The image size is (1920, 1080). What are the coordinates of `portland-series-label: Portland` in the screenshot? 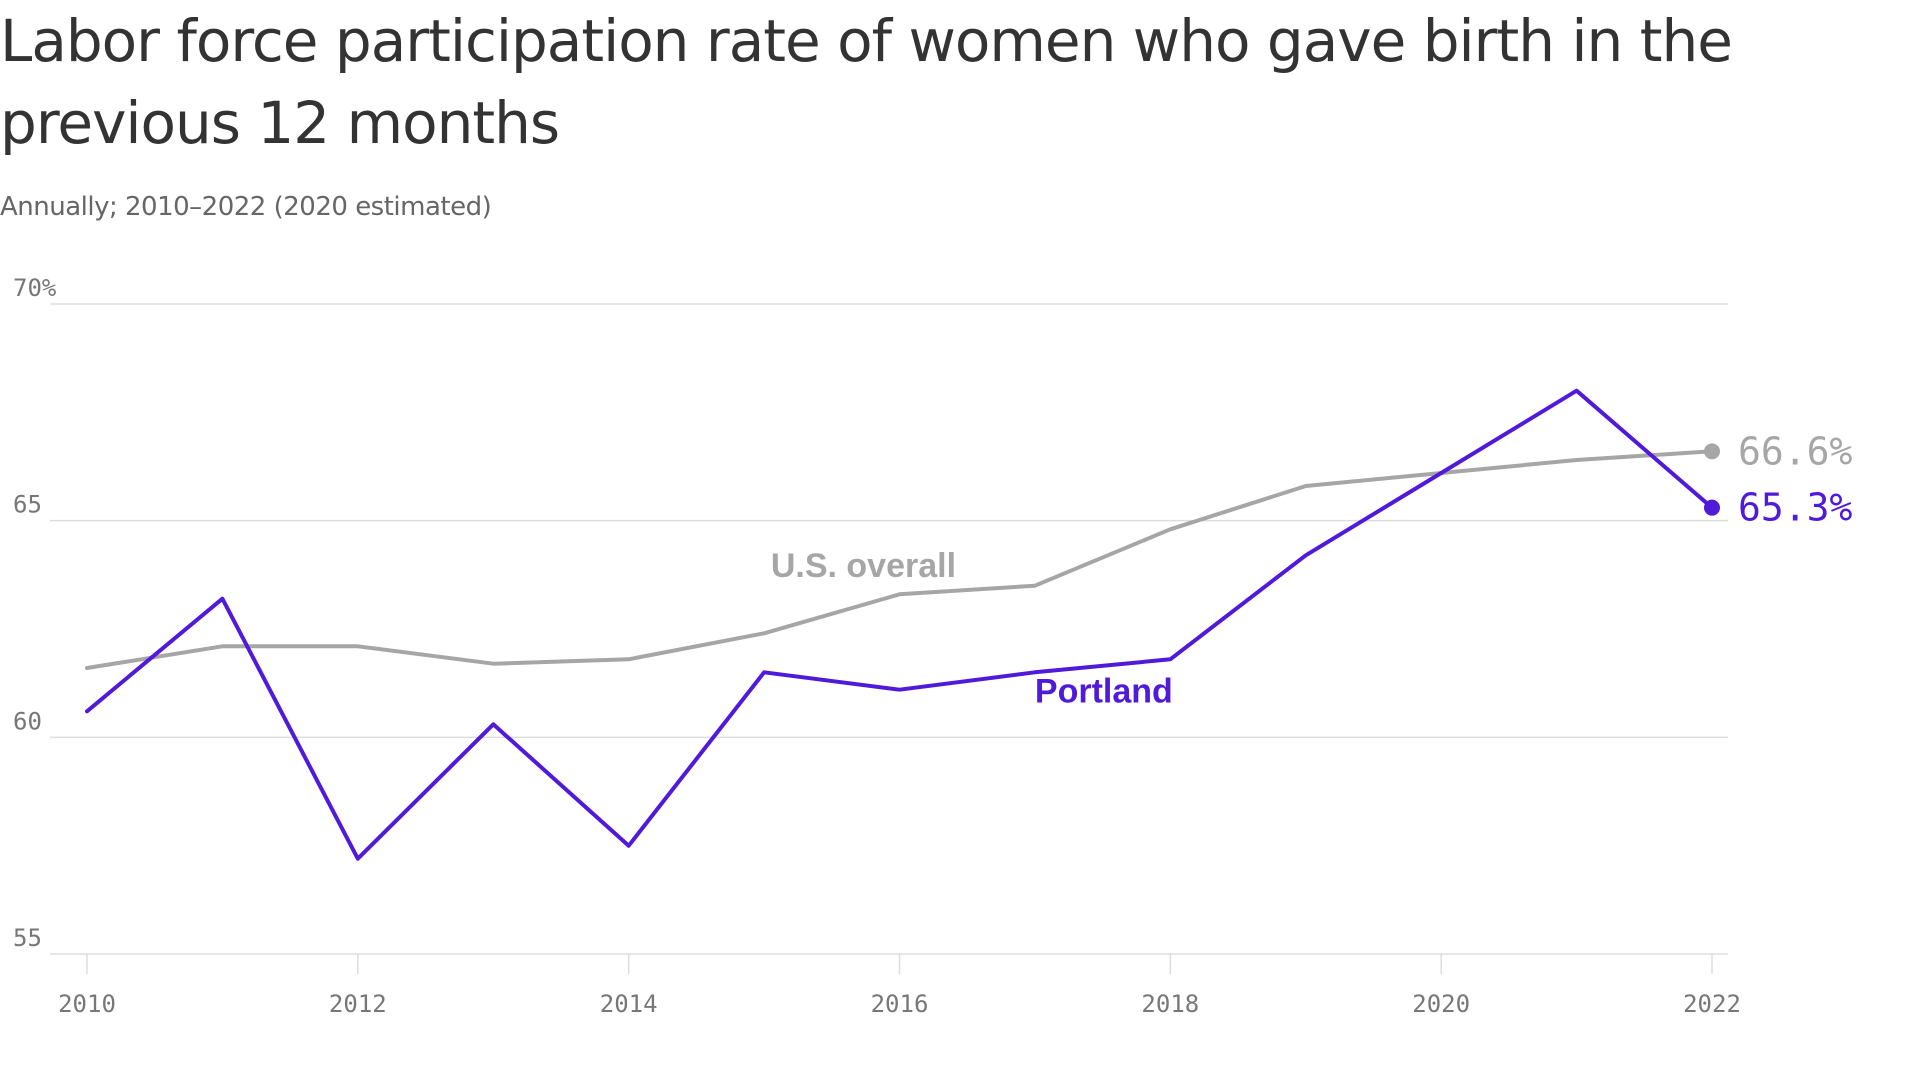 It's located at (1104, 692).